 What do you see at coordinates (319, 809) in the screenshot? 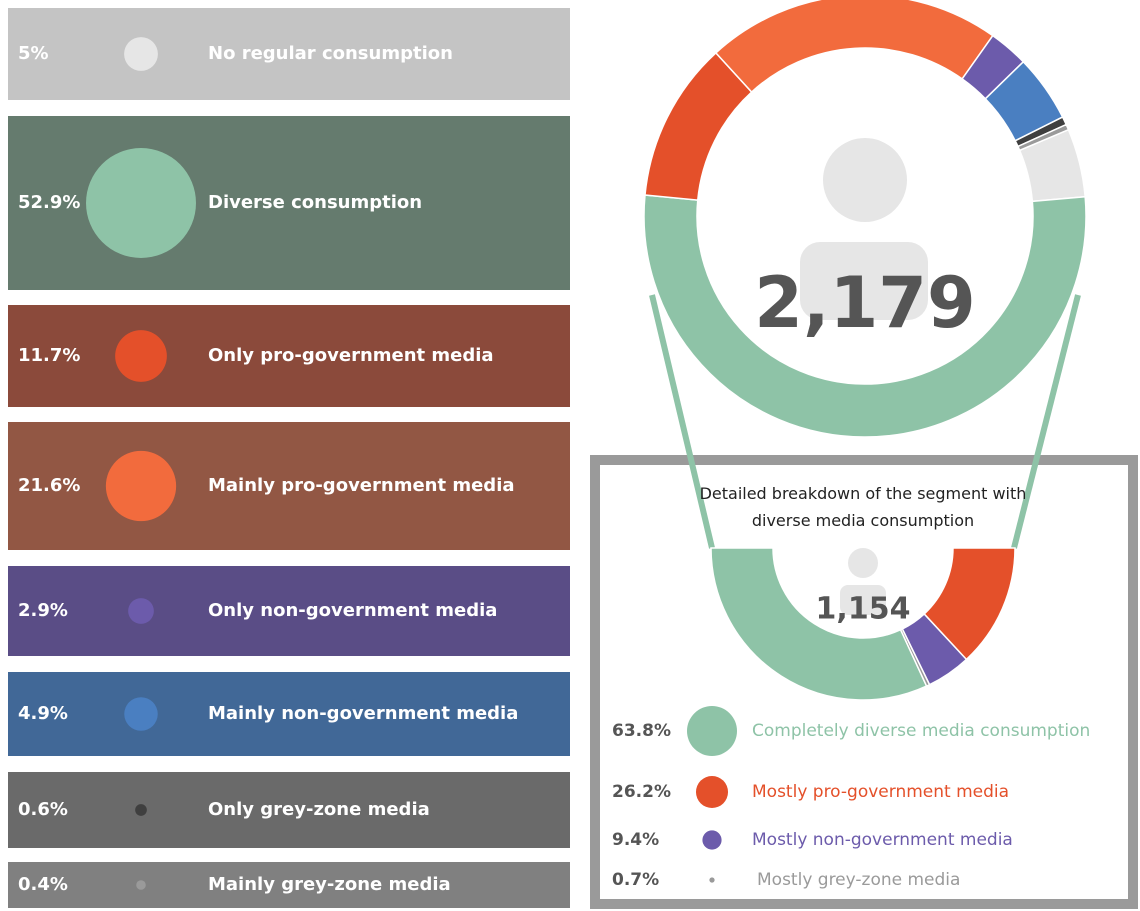
I see `category-label: Only grey-zone media` at bounding box center [319, 809].